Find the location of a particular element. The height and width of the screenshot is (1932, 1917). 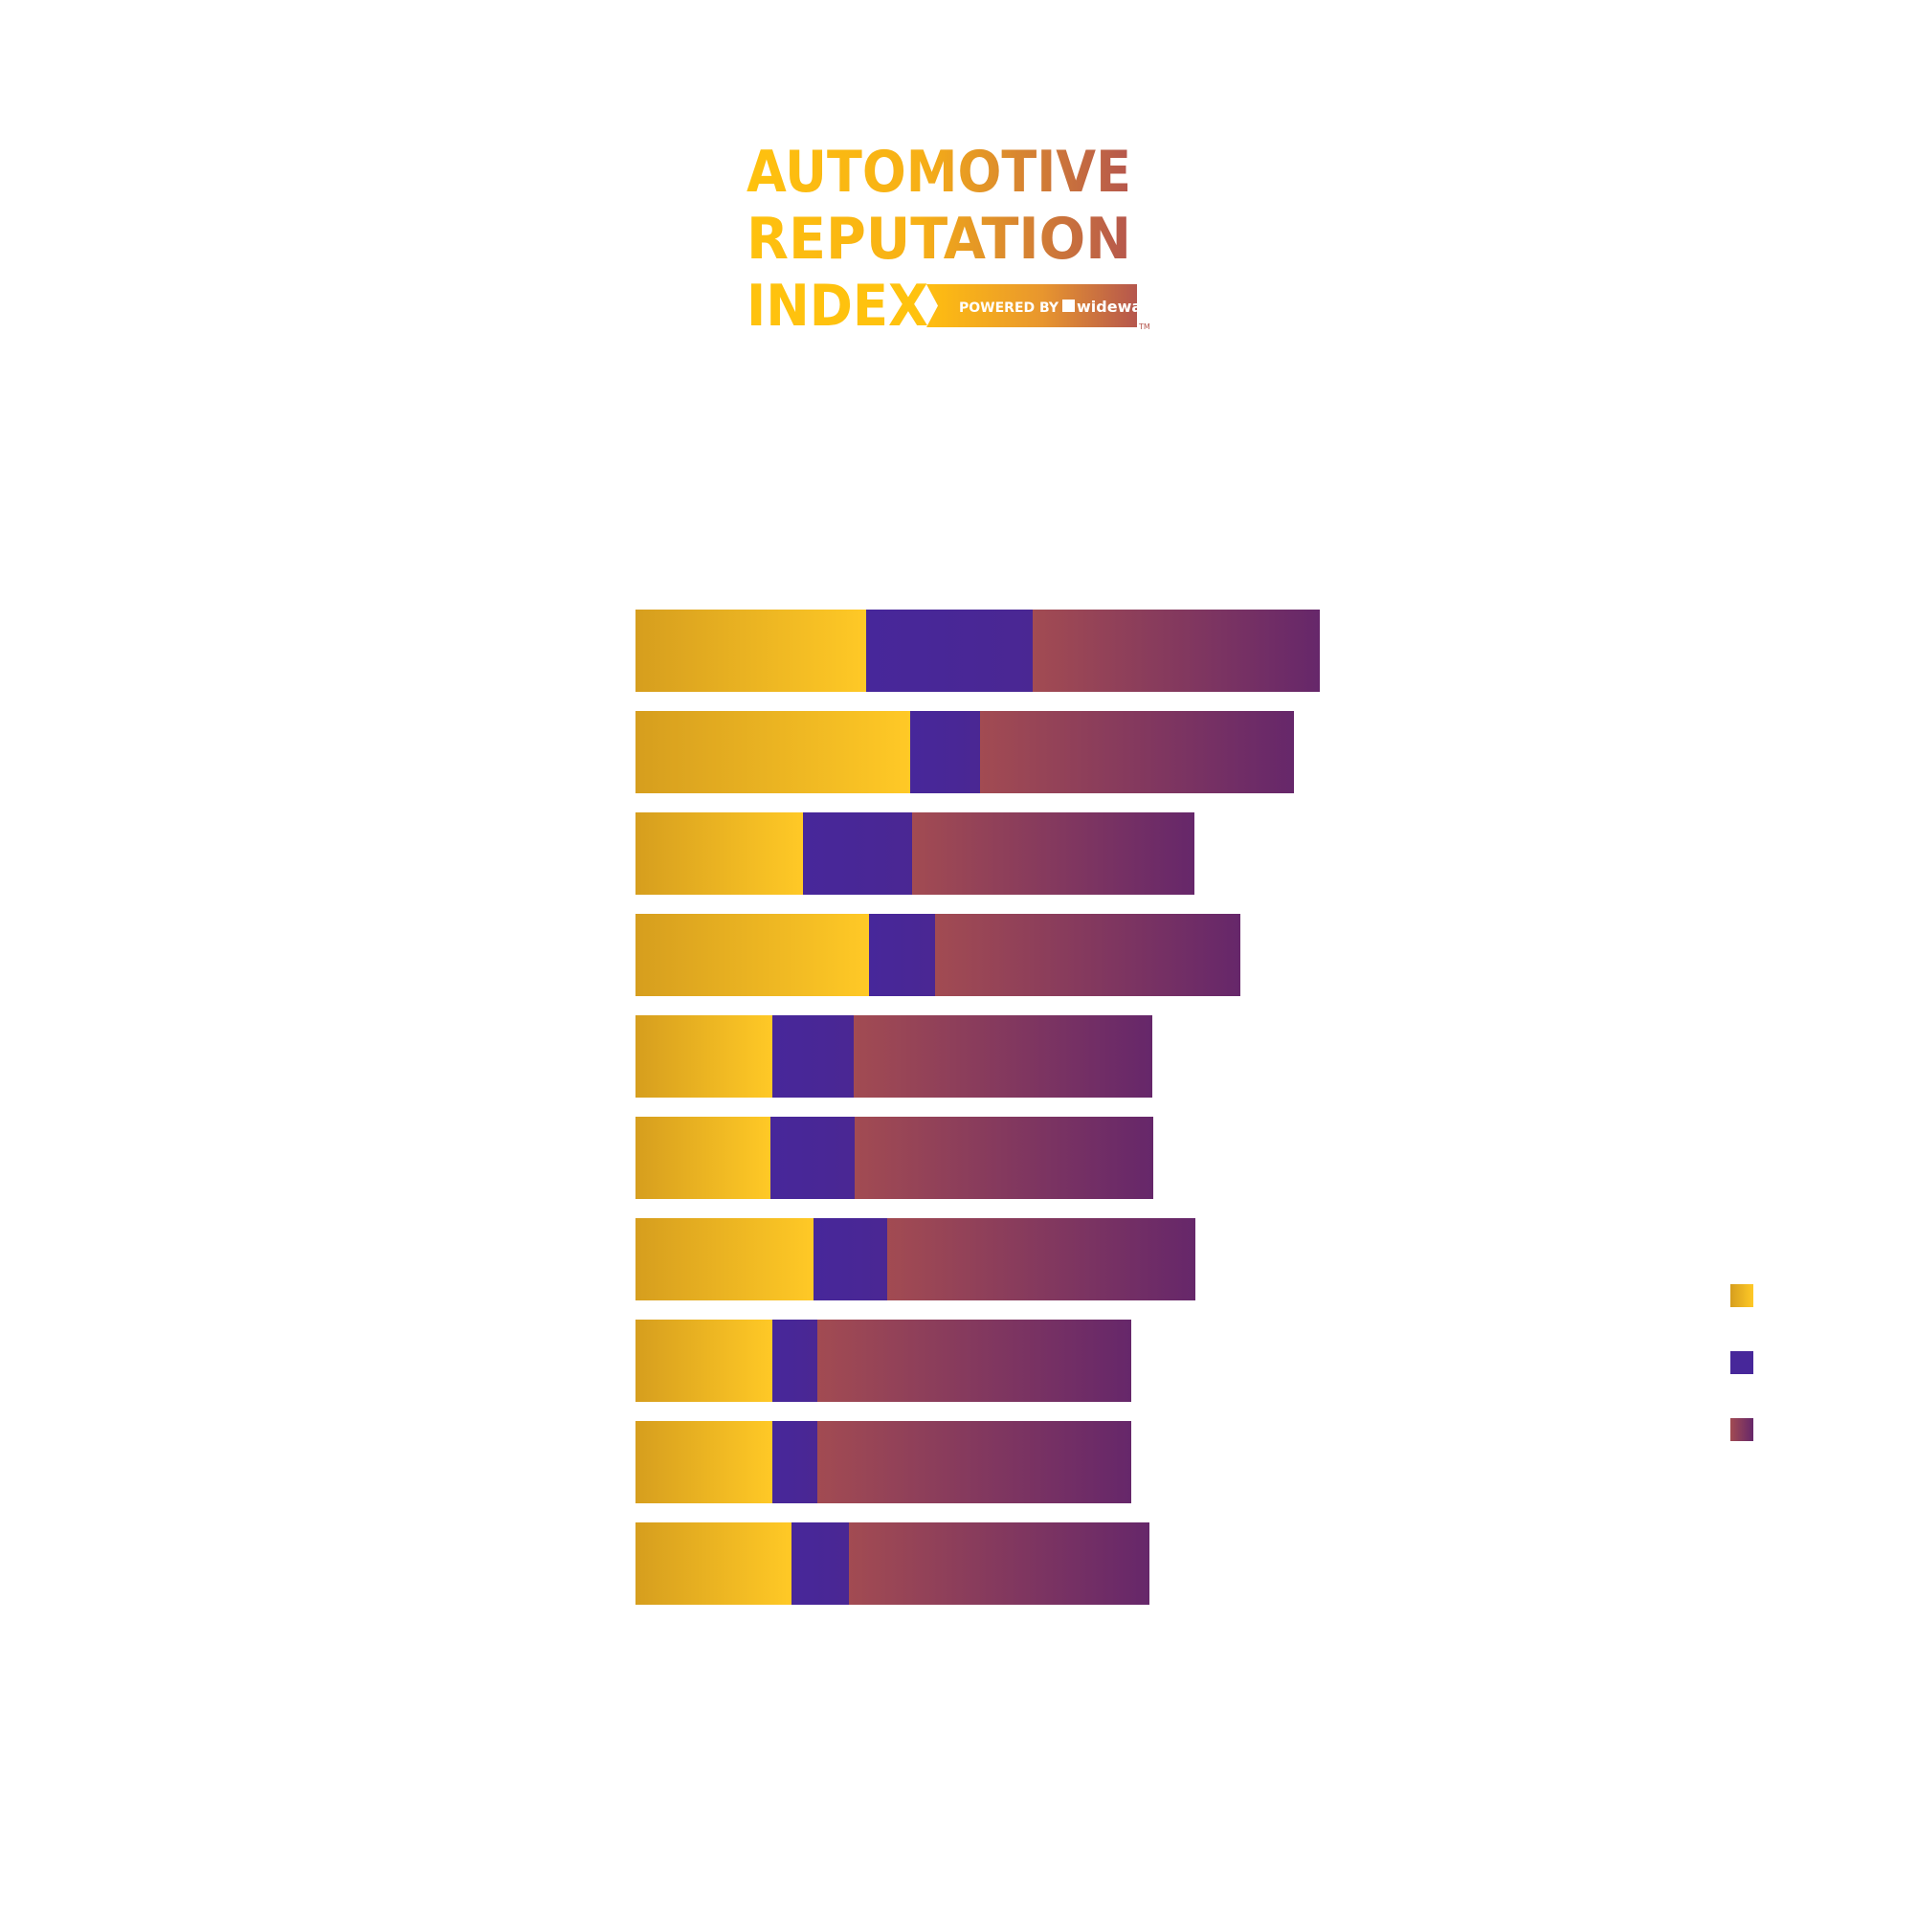

widewail-mark-icon is located at coordinates (1068, 306).